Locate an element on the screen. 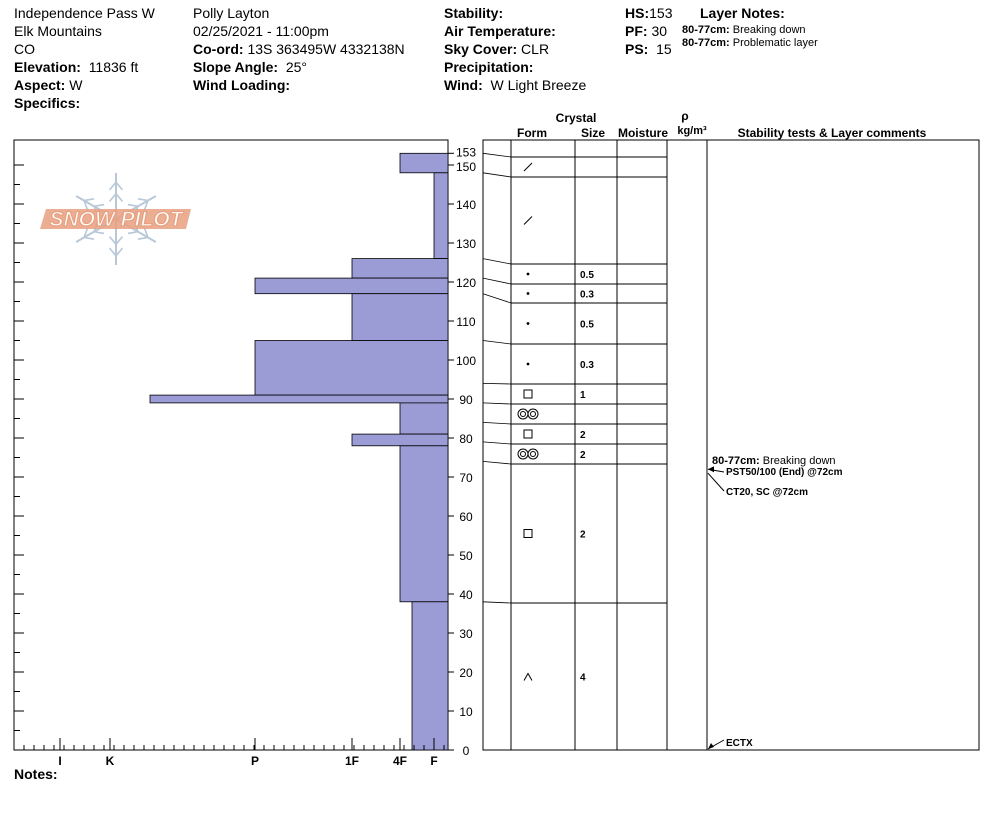 This screenshot has height=840, width=994. hardness-label: I is located at coordinates (59, 761).